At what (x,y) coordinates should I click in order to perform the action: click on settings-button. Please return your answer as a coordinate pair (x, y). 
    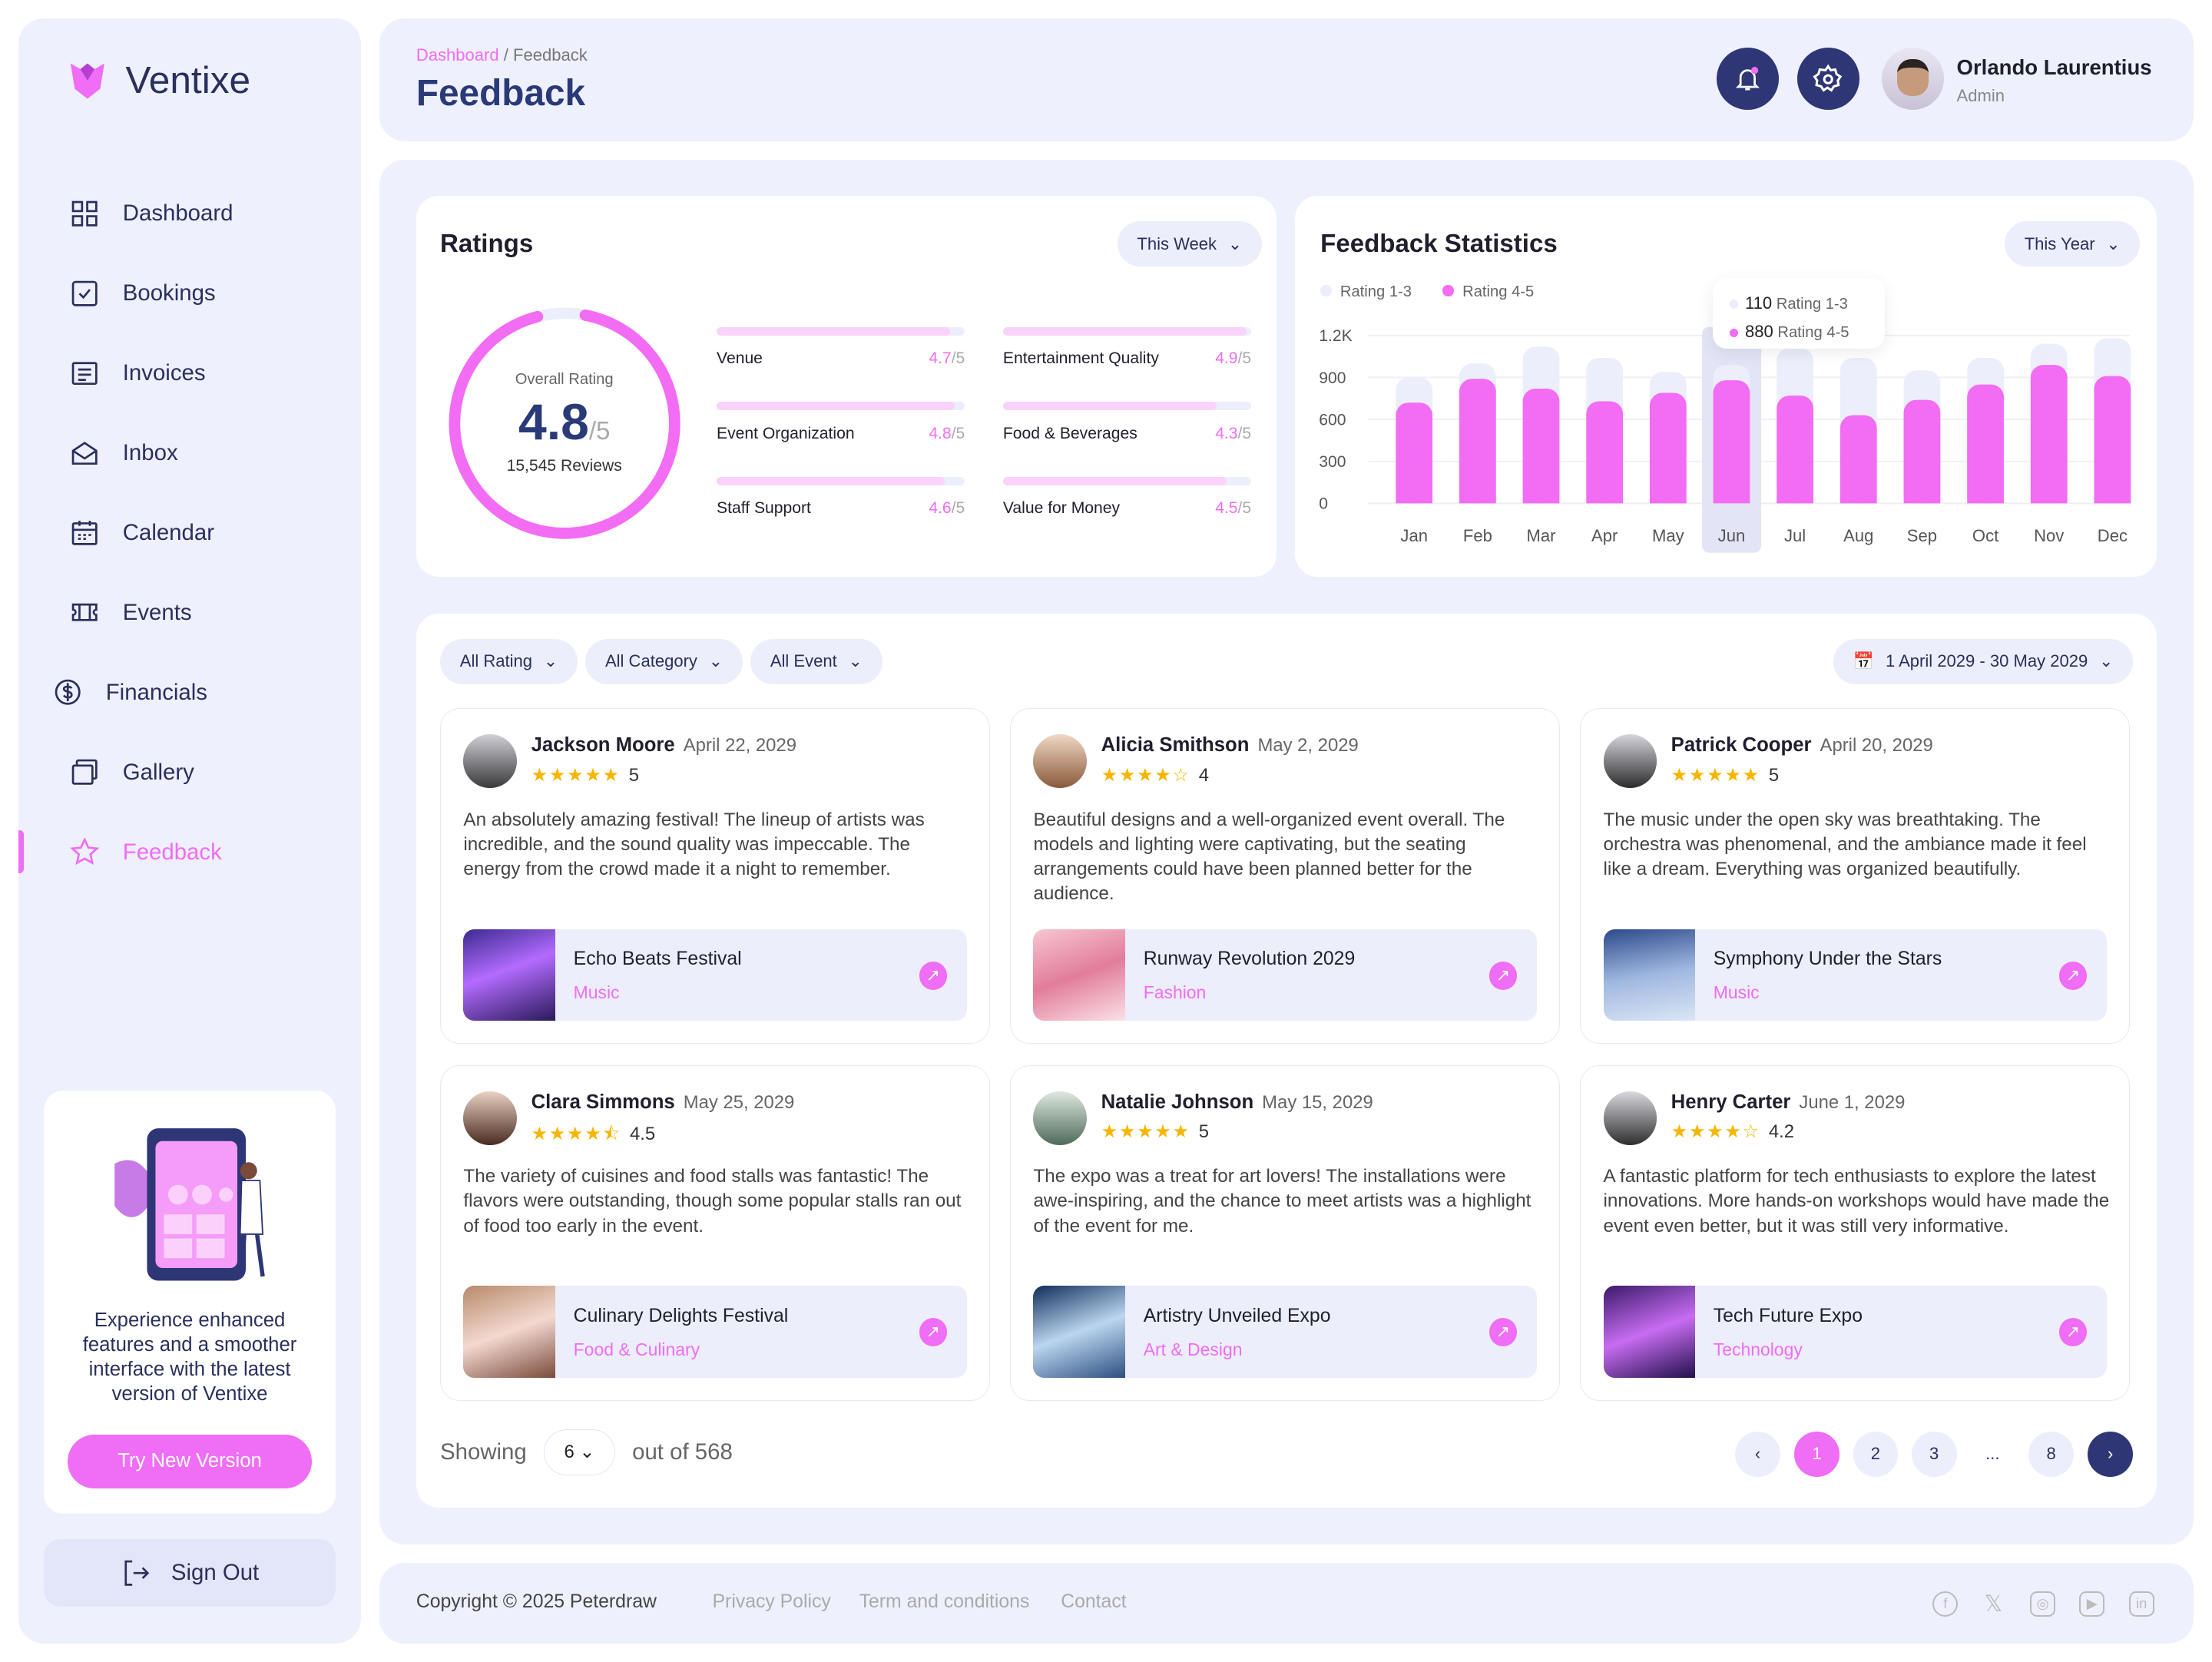
    Looking at the image, I should click on (1828, 79).